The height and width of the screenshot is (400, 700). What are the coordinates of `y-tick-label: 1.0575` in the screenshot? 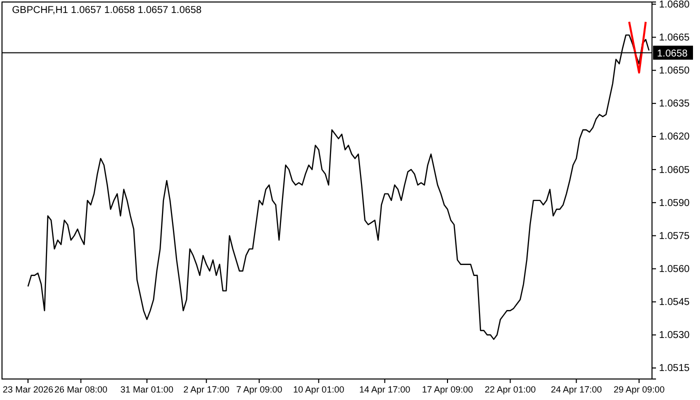 It's located at (674, 236).